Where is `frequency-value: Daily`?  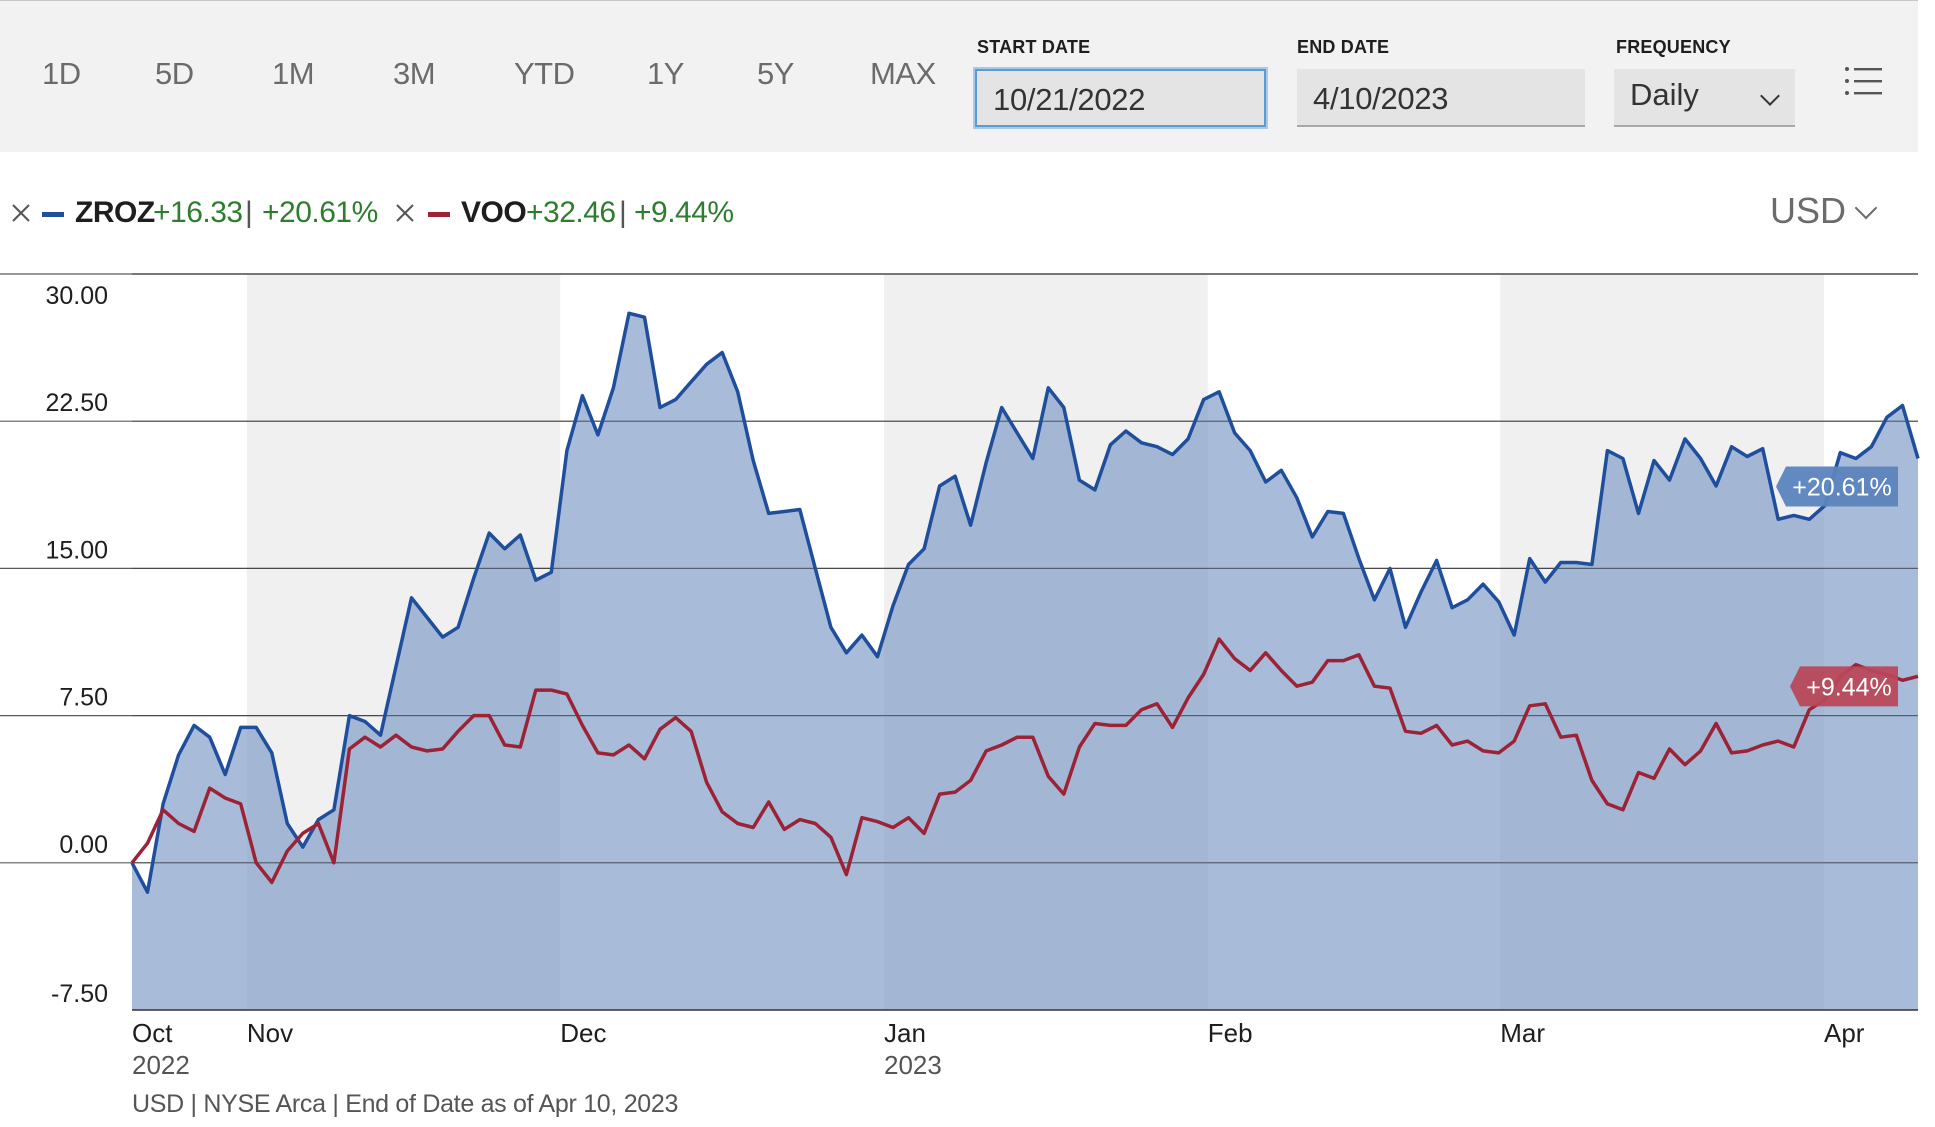 frequency-value: Daily is located at coordinates (1664, 94).